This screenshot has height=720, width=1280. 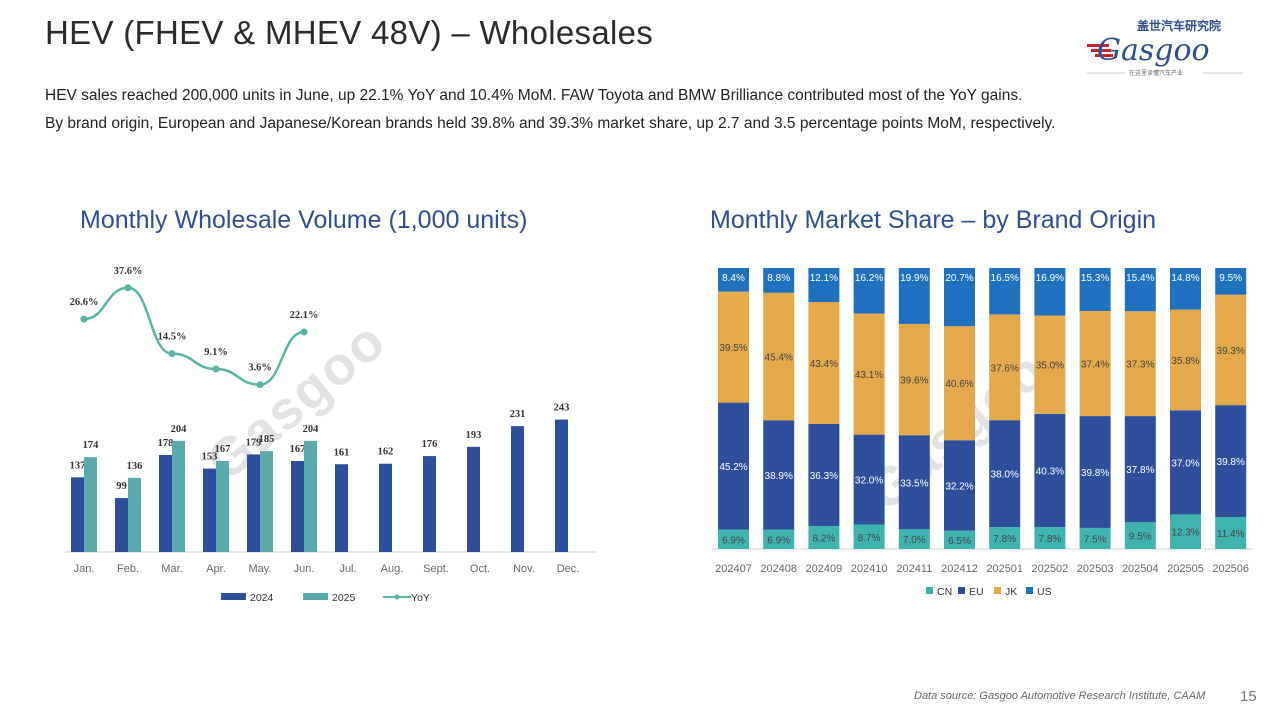 What do you see at coordinates (733, 348) in the screenshot?
I see `segment-label-JK: 39.5%` at bounding box center [733, 348].